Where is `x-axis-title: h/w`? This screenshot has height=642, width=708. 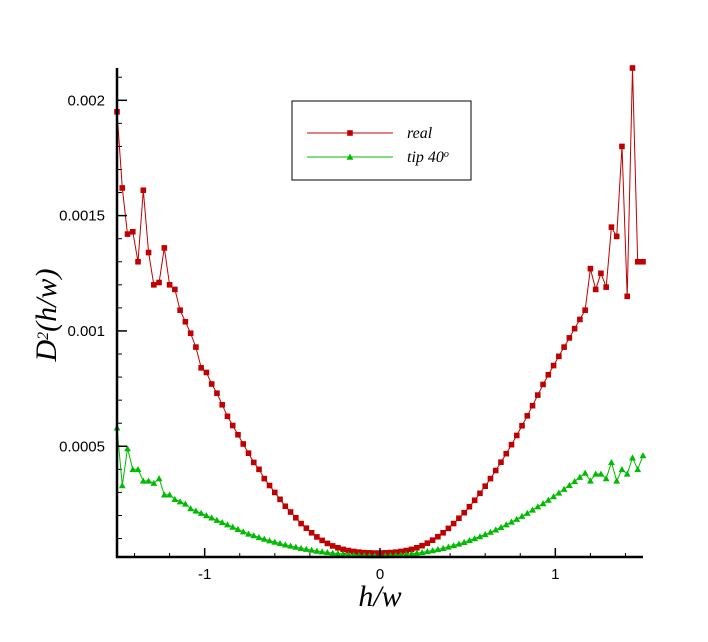 x-axis-title: h/w is located at coordinates (379, 596).